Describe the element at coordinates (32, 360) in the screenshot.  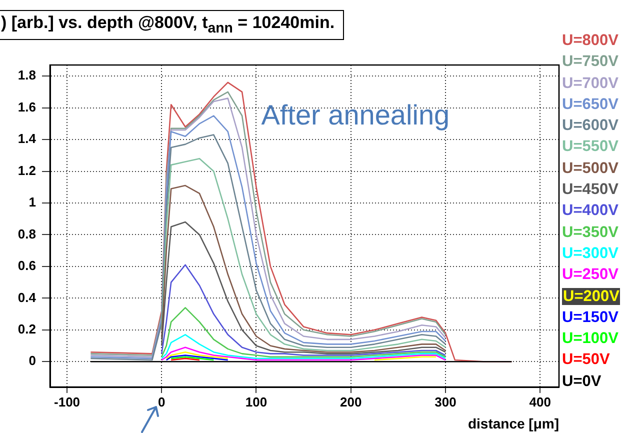
I see `y-tick-label: 0` at that location.